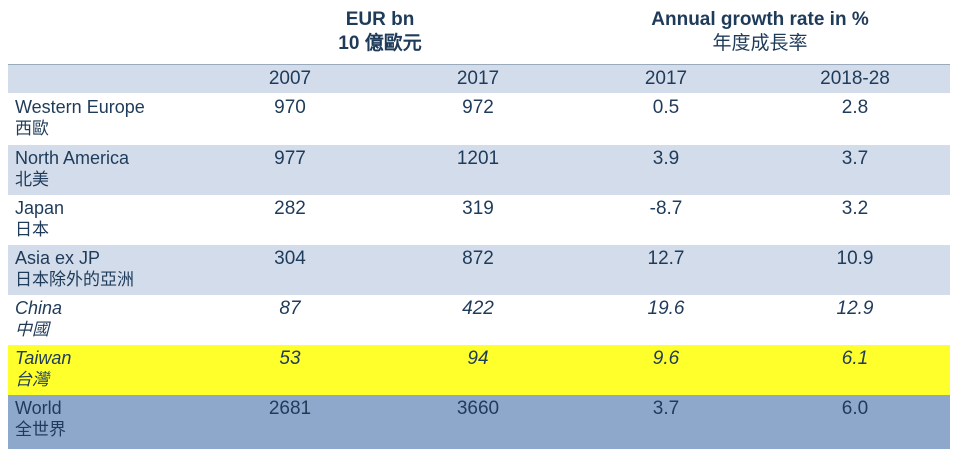 The image size is (953, 459). What do you see at coordinates (855, 107) in the screenshot?
I see `growth-2018-28: 2.8` at bounding box center [855, 107].